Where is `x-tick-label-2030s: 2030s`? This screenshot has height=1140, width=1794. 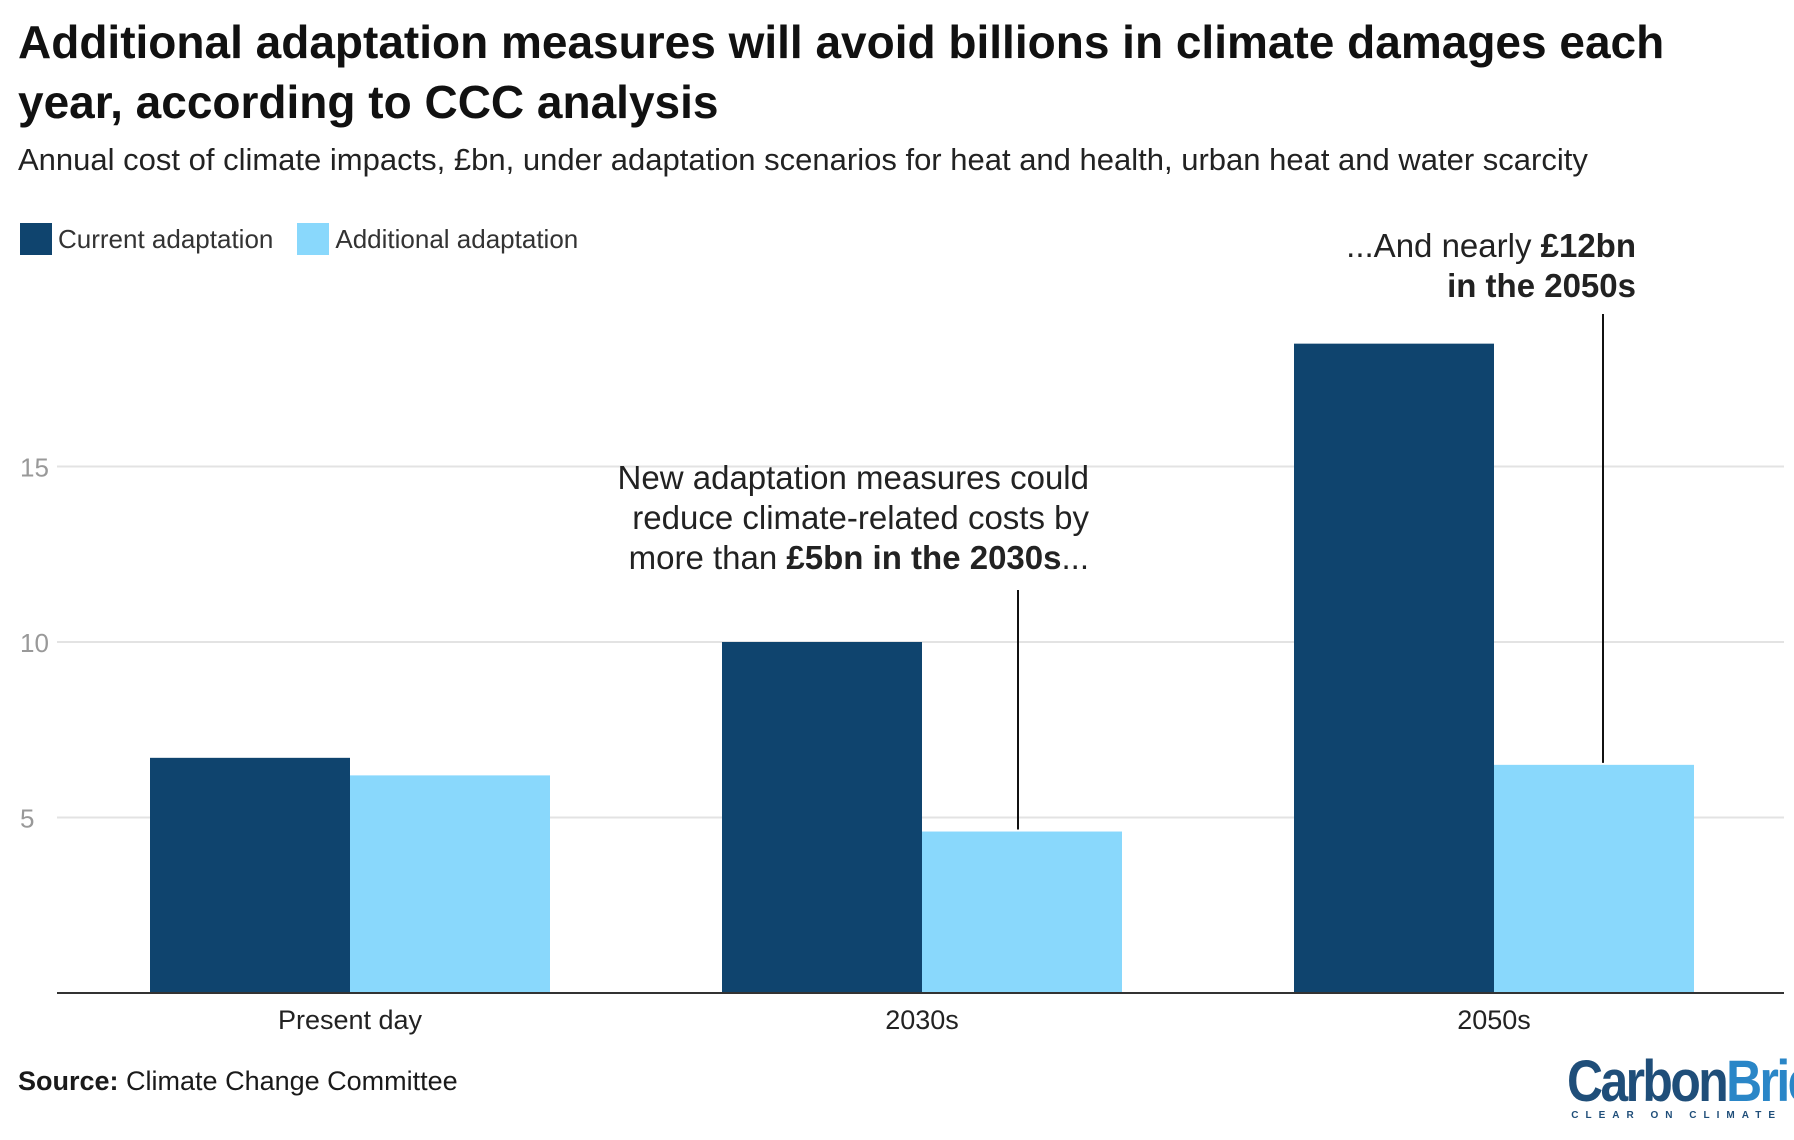 x-tick-label-2030s: 2030s is located at coordinates (922, 1020).